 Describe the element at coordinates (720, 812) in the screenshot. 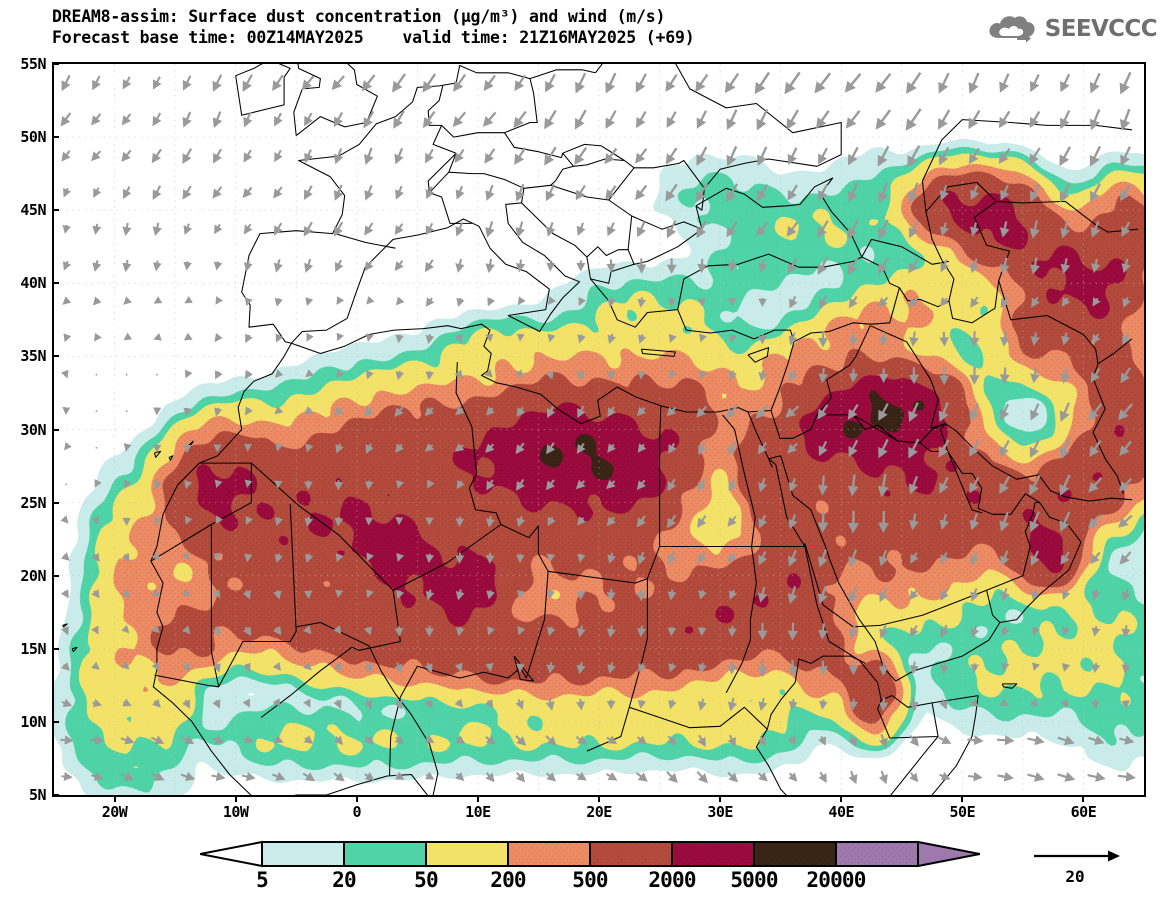

I see `xtick-label: 30E` at that location.